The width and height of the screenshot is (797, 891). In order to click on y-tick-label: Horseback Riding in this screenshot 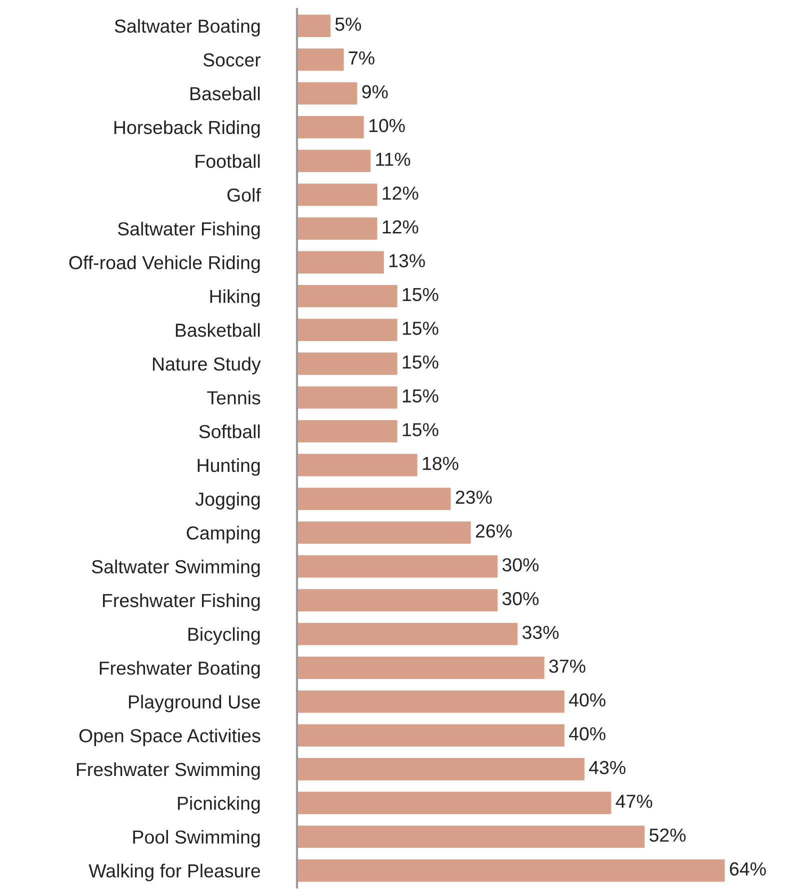, I will do `click(187, 129)`.